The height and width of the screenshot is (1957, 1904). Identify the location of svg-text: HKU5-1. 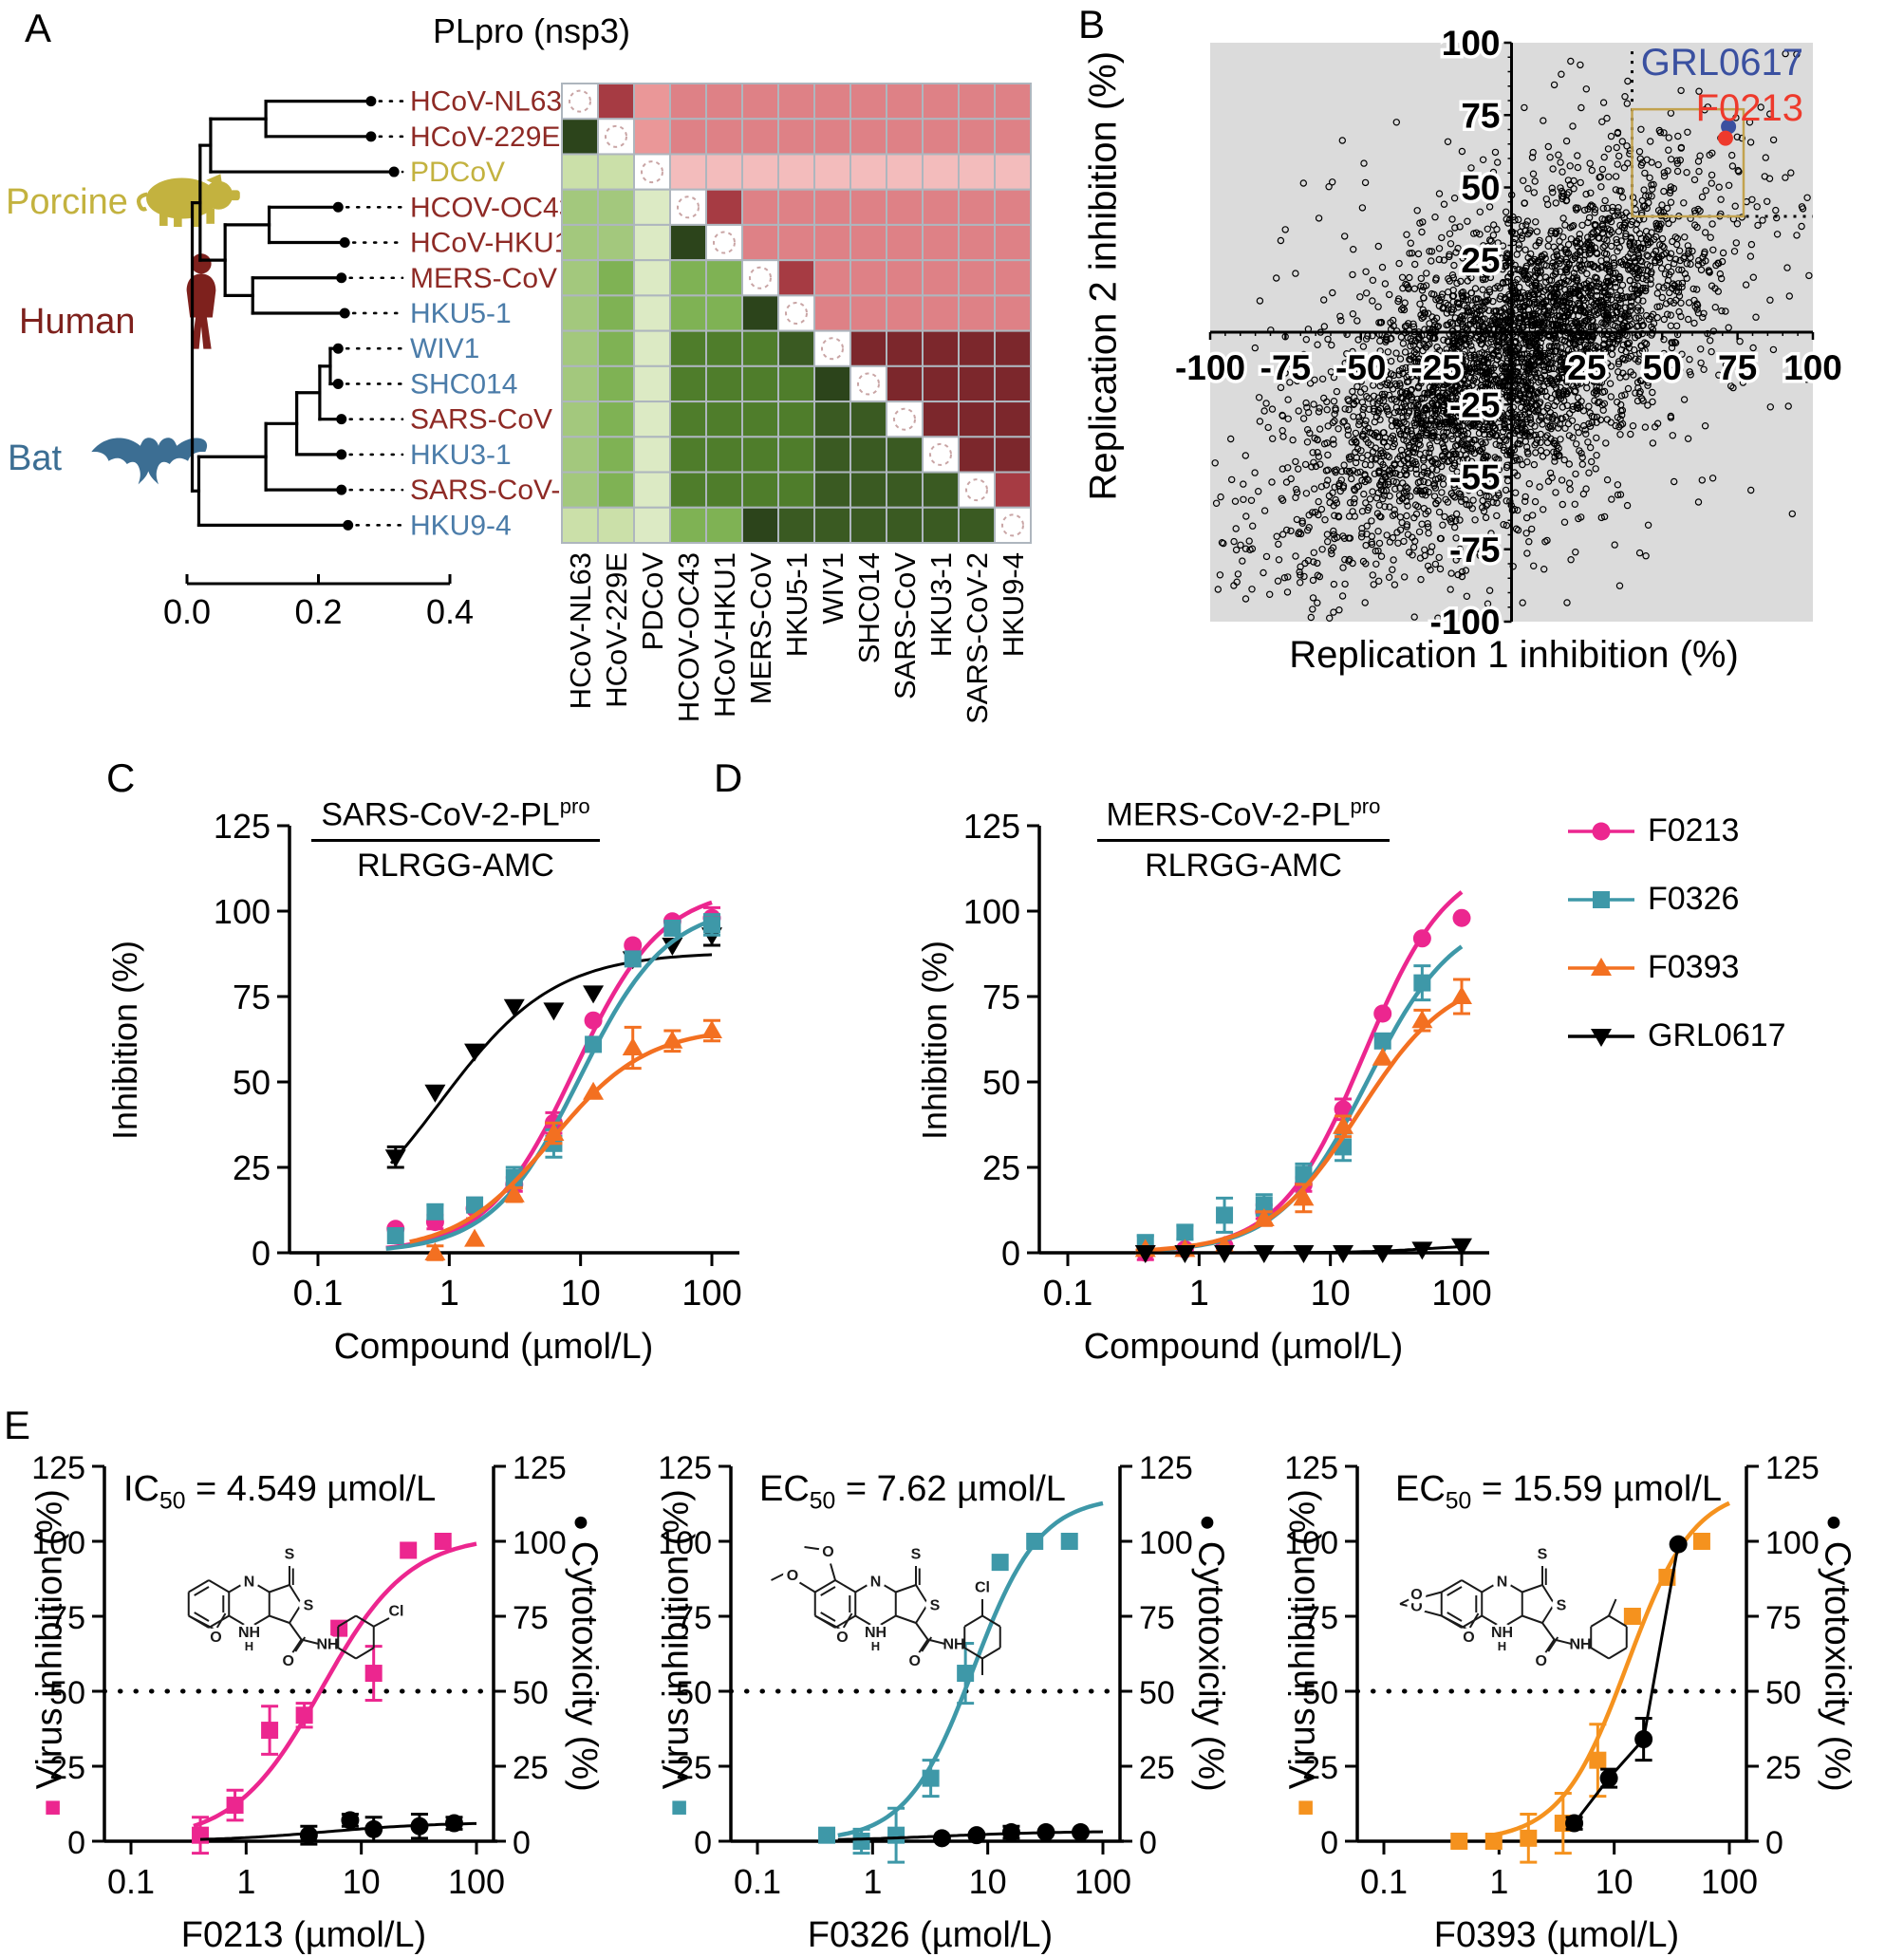
(796, 604).